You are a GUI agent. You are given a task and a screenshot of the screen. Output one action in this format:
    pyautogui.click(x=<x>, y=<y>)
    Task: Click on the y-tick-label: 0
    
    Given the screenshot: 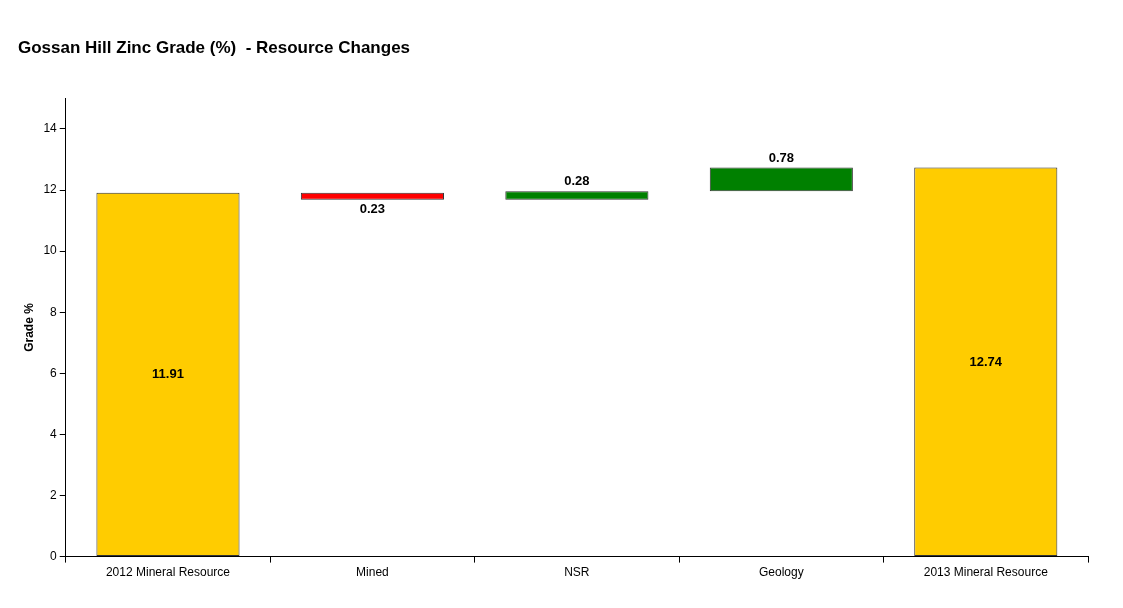 What is the action you would take?
    pyautogui.click(x=54, y=555)
    